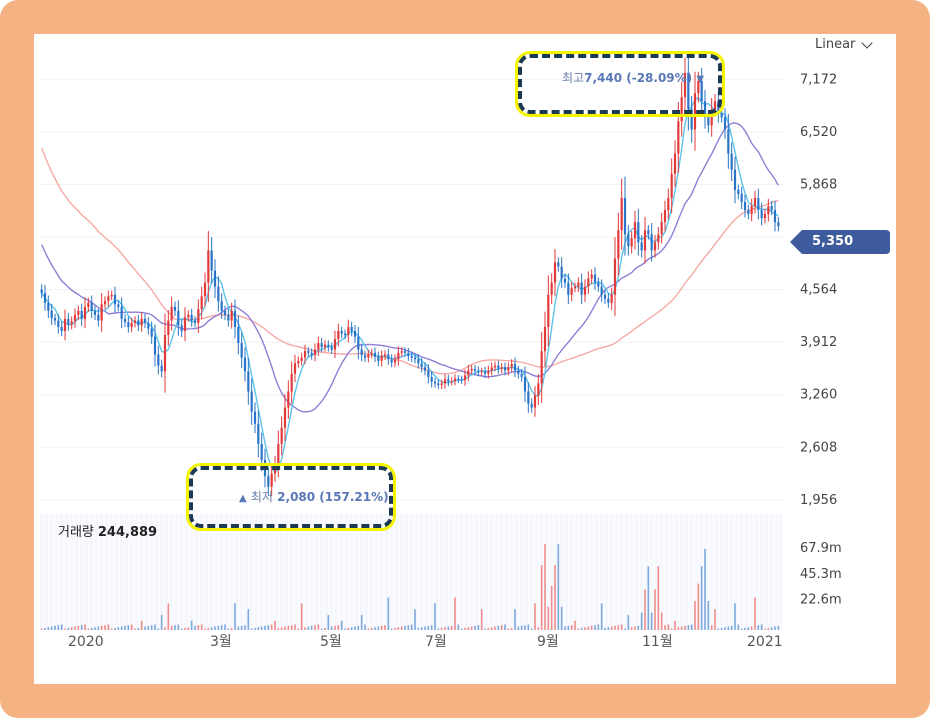 This screenshot has height=718, width=930. I want to click on price-tick-label: 4,564, so click(818, 290).